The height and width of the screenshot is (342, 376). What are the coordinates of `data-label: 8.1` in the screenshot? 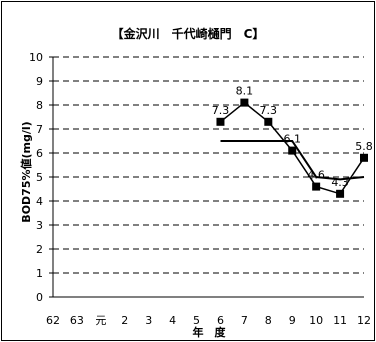 It's located at (245, 91).